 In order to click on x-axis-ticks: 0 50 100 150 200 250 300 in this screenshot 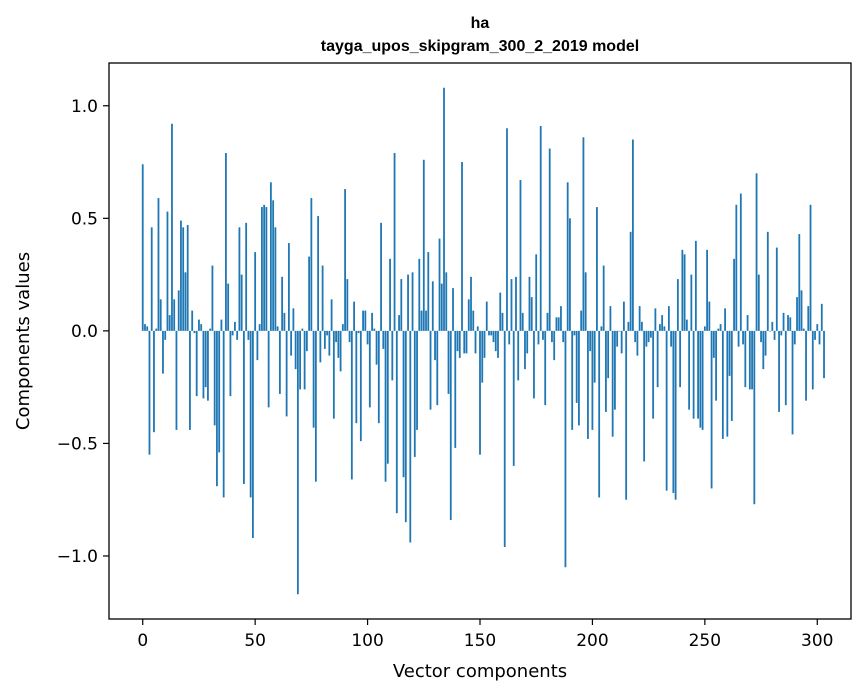, I will do `click(485, 635)`.